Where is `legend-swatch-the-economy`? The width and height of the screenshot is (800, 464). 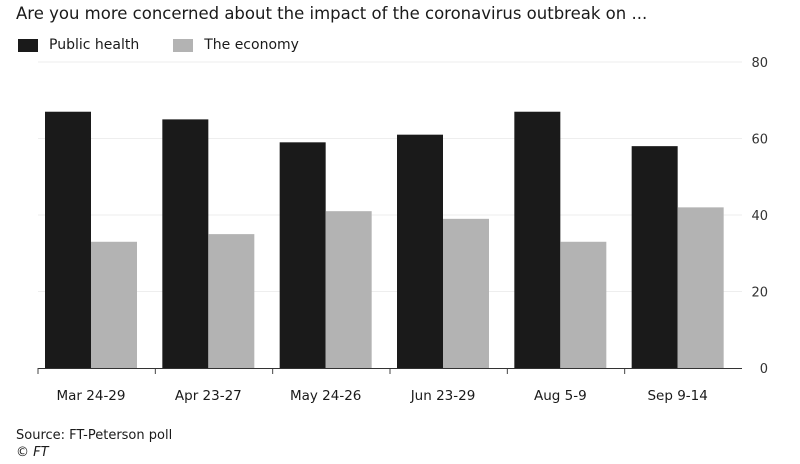
legend-swatch-the-economy is located at coordinates (183, 45).